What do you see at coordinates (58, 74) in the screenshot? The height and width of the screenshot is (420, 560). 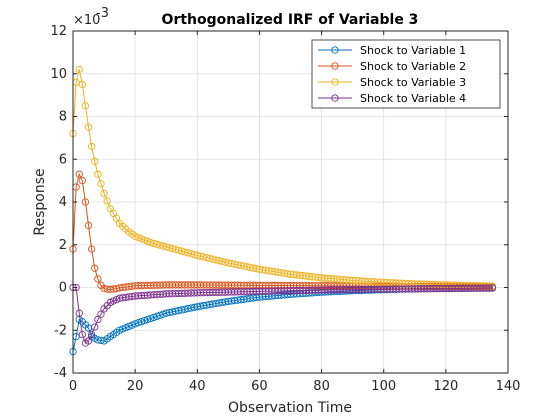 I see `y-tick-label: 10` at bounding box center [58, 74].